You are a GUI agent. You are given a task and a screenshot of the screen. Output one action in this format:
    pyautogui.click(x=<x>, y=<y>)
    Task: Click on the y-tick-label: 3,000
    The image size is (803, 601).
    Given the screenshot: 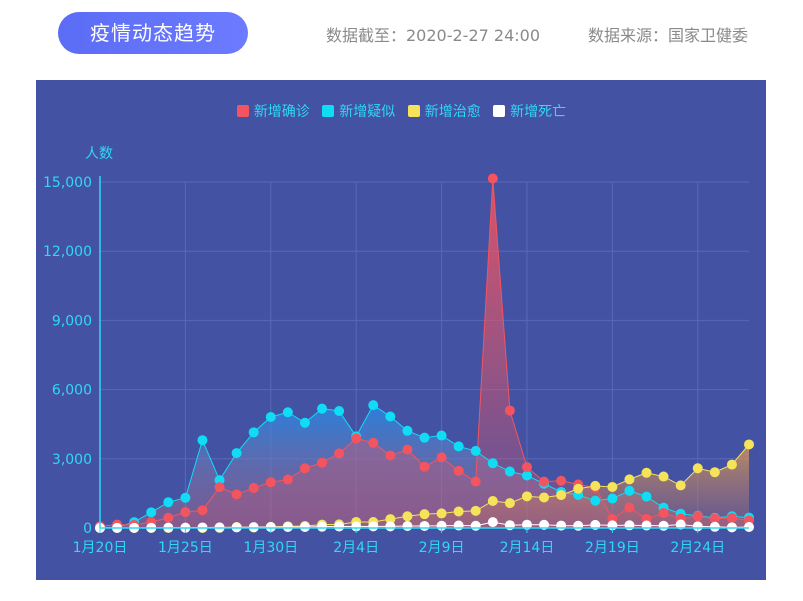 What is the action you would take?
    pyautogui.click(x=72, y=460)
    